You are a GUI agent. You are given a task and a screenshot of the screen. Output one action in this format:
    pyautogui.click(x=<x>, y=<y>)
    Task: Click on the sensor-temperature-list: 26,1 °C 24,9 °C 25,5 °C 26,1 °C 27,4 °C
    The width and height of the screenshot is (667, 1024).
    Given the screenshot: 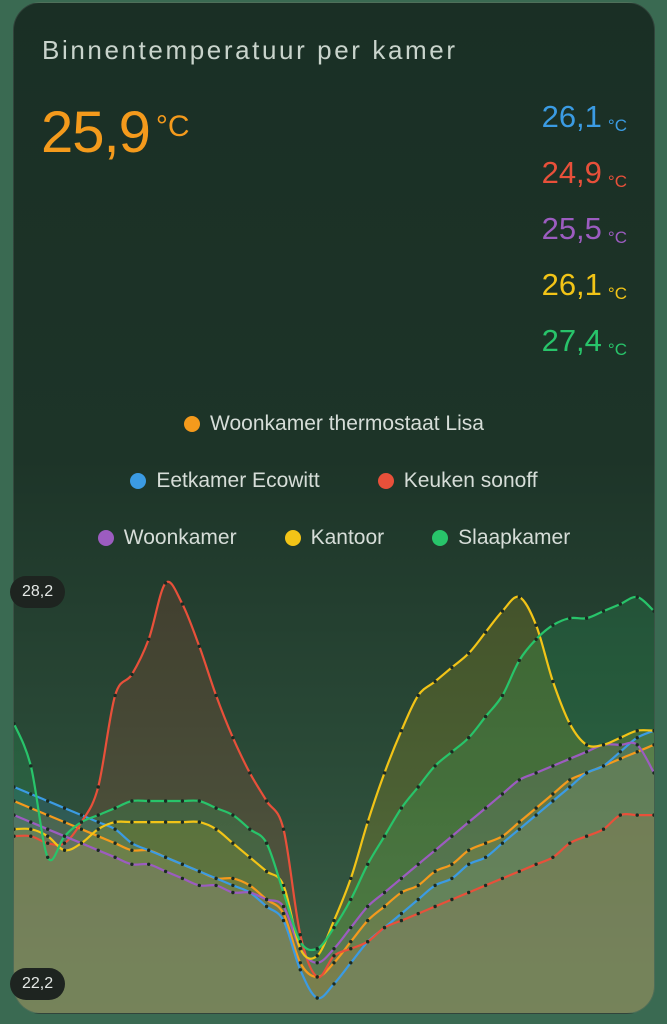 What is the action you would take?
    pyautogui.click(x=584, y=239)
    